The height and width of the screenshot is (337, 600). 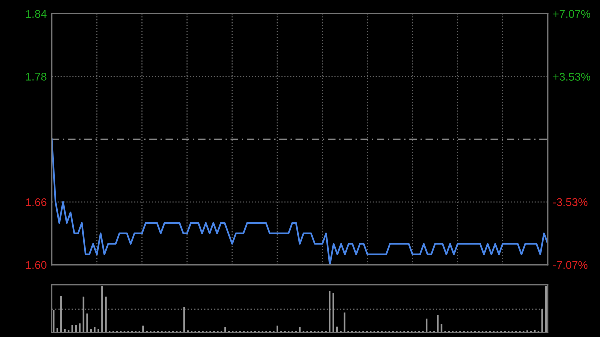 I want to click on y-tick-label: 1.84, so click(x=36, y=14).